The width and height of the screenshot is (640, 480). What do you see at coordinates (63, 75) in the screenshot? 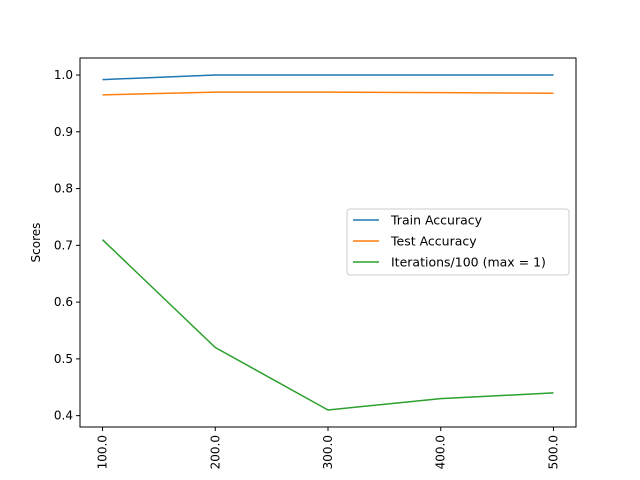
I see `y-tick-label: 1.0` at bounding box center [63, 75].